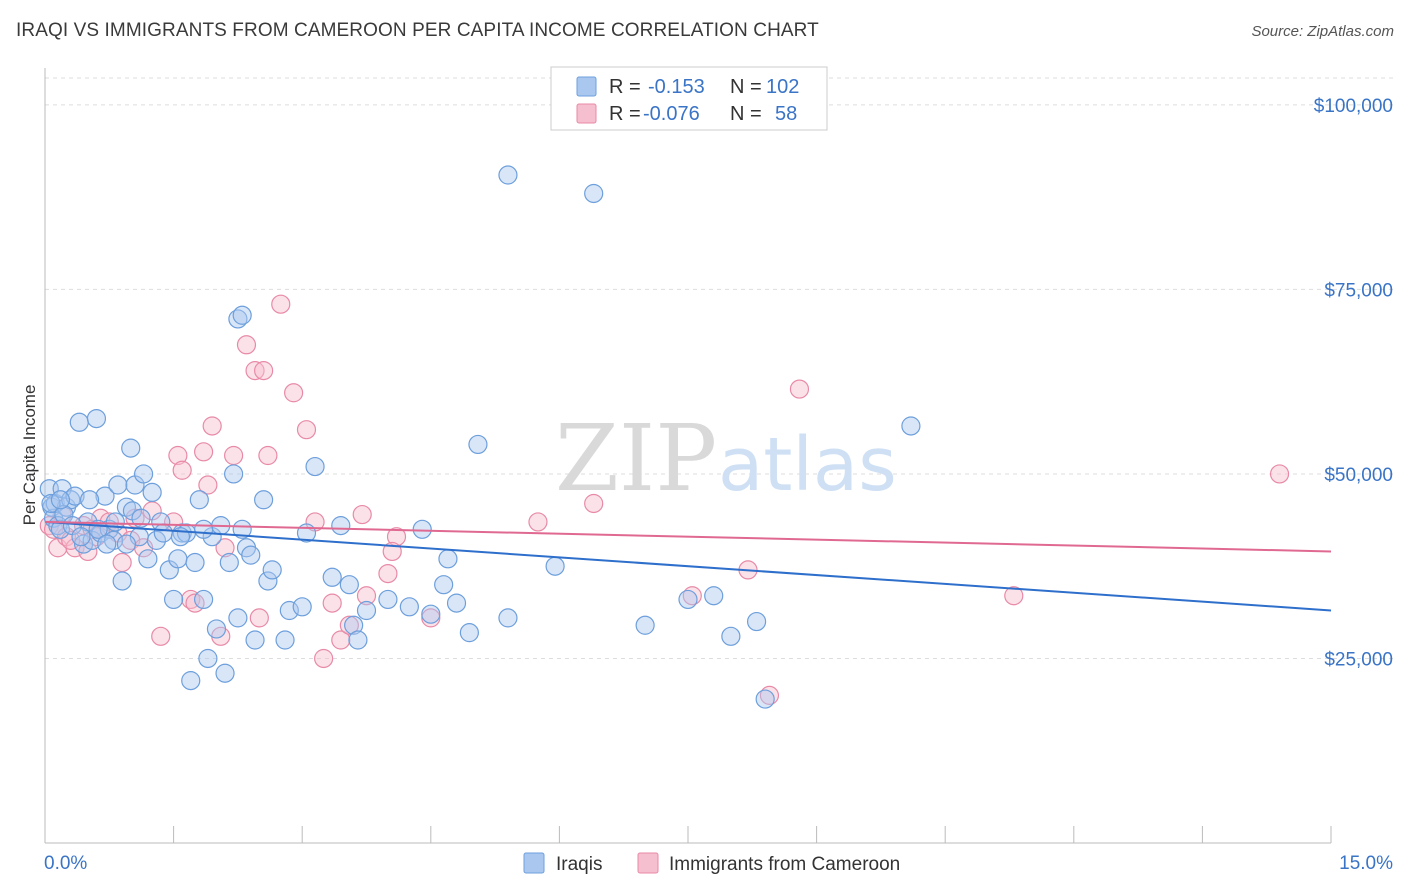 The image size is (1406, 892). What do you see at coordinates (586, 113) in the screenshot?
I see `legend-swatch-cameroon` at bounding box center [586, 113].